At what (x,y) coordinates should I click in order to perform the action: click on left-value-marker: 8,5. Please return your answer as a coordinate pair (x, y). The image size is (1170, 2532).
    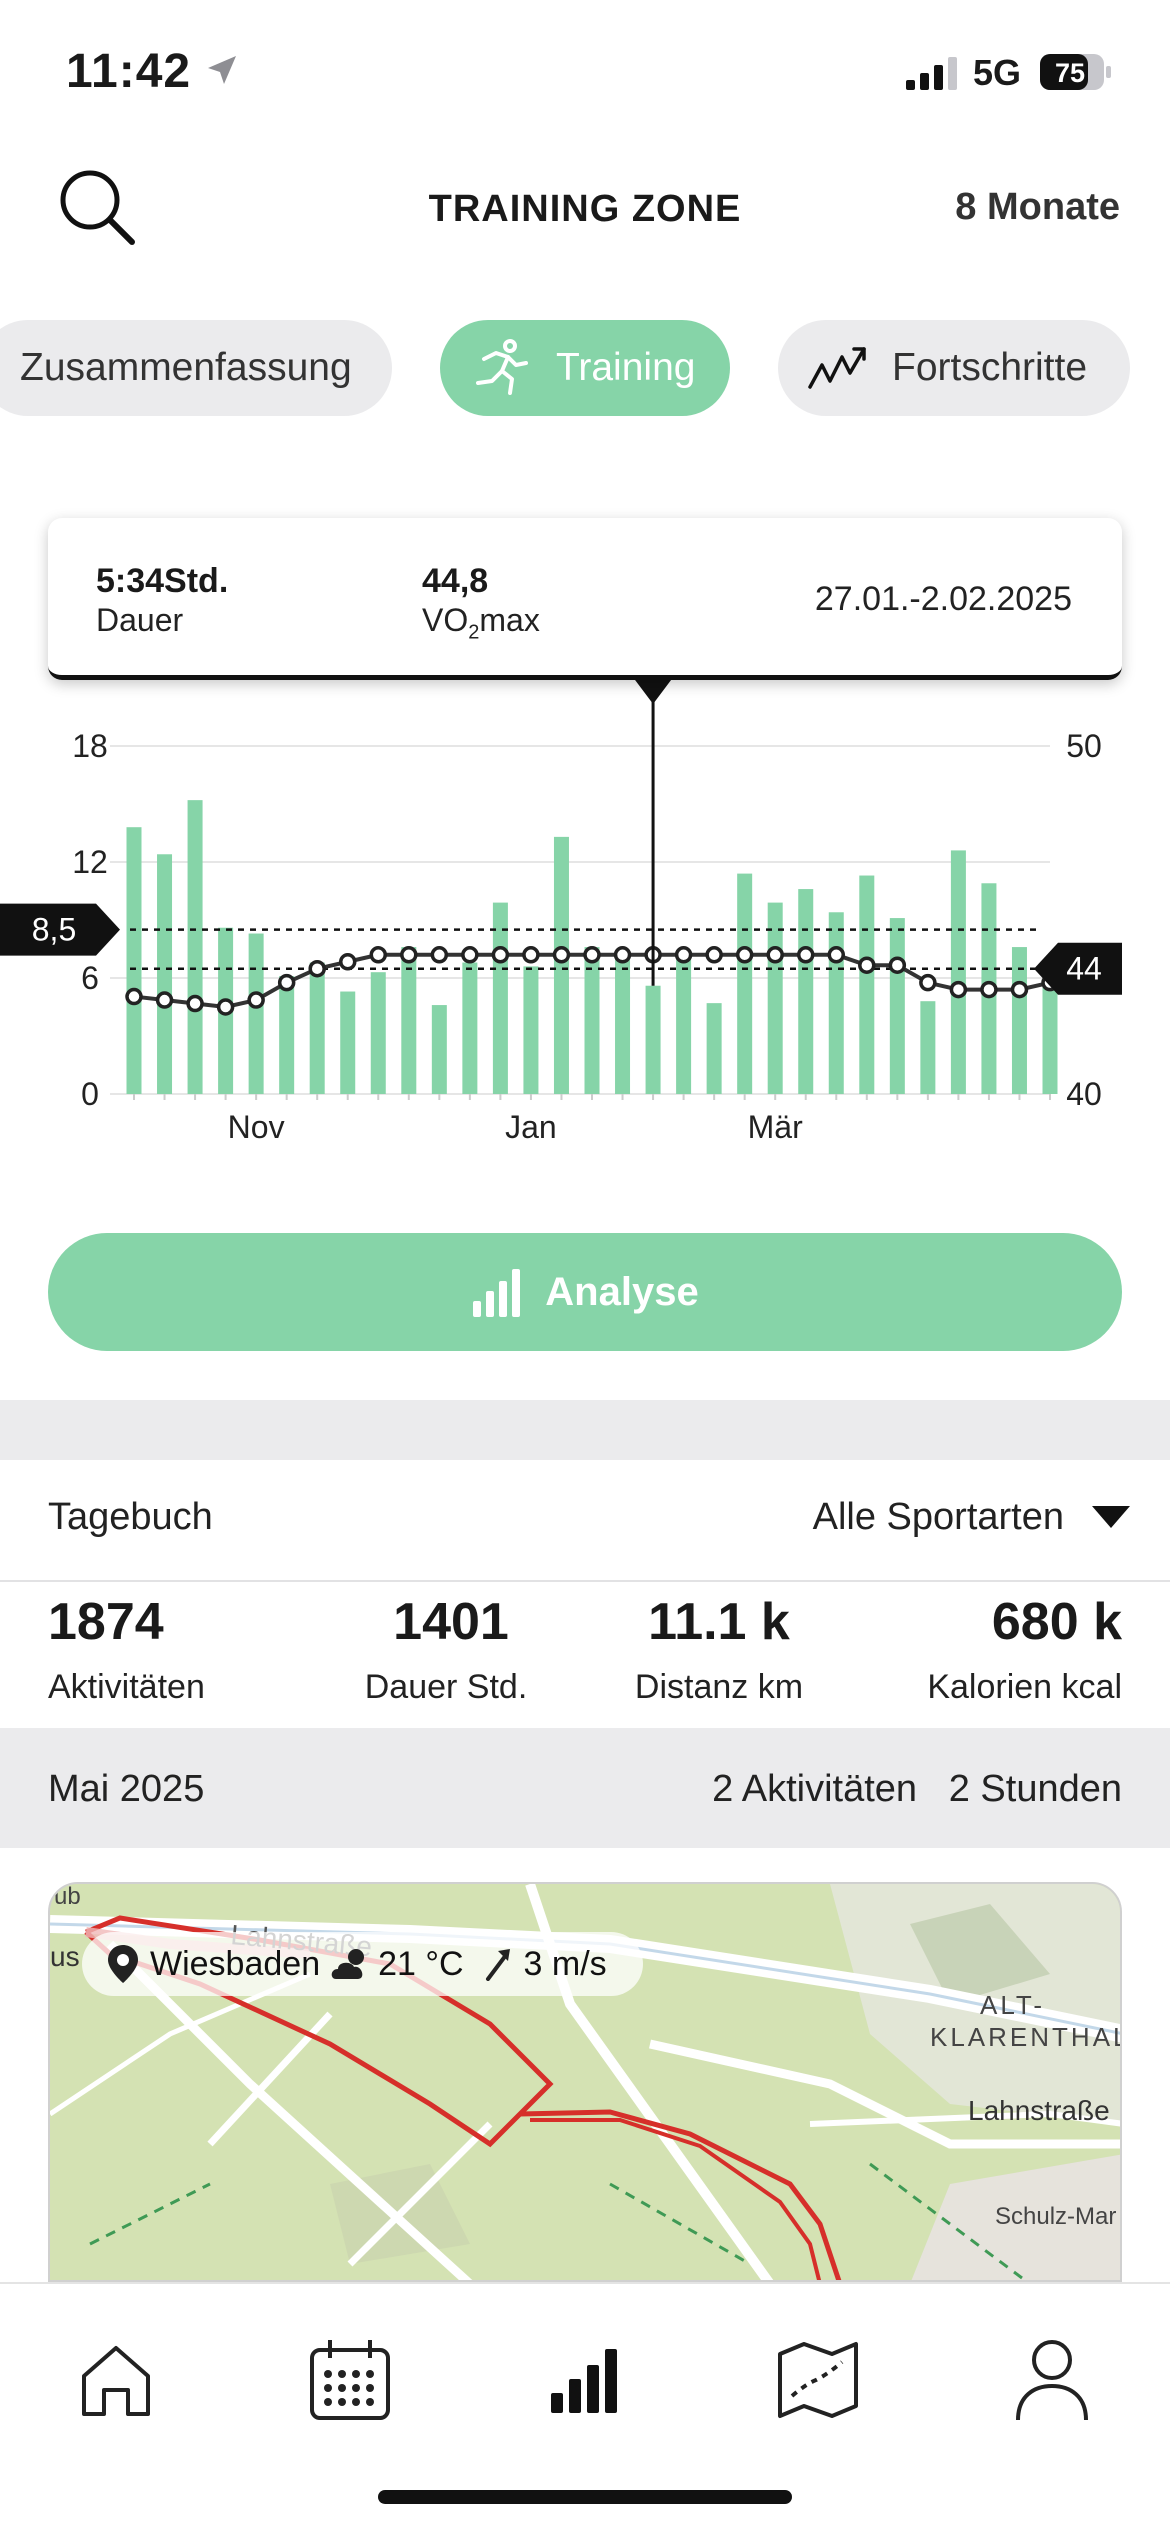
    Looking at the image, I should click on (60, 929).